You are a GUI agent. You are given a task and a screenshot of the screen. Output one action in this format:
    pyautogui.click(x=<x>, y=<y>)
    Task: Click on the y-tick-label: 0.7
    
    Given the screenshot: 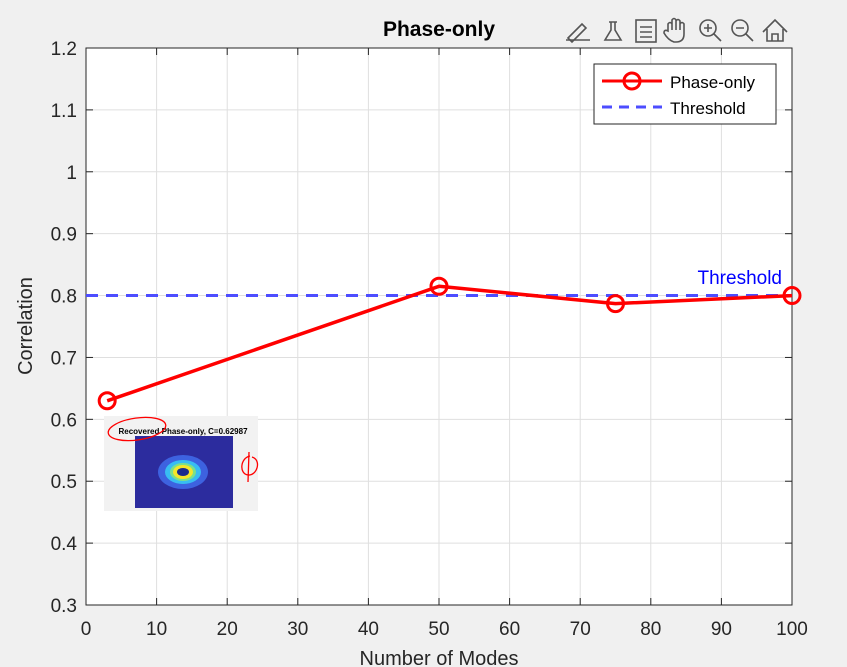 What is the action you would take?
    pyautogui.click(x=64, y=358)
    